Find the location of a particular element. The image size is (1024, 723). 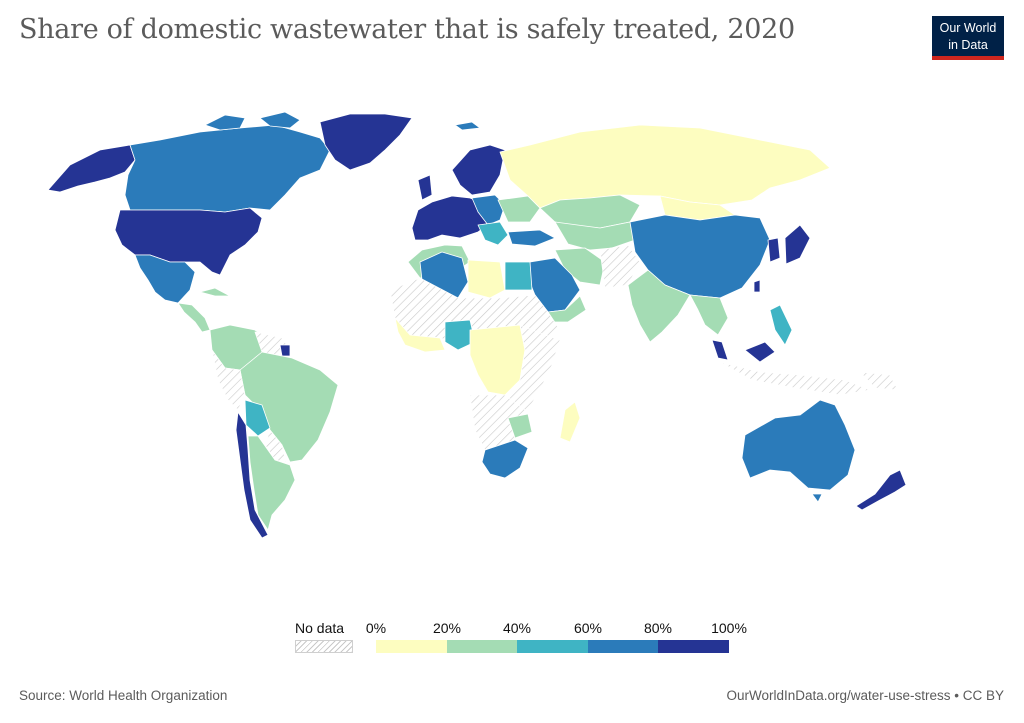

legend-tick-80: 80% is located at coordinates (658, 628).